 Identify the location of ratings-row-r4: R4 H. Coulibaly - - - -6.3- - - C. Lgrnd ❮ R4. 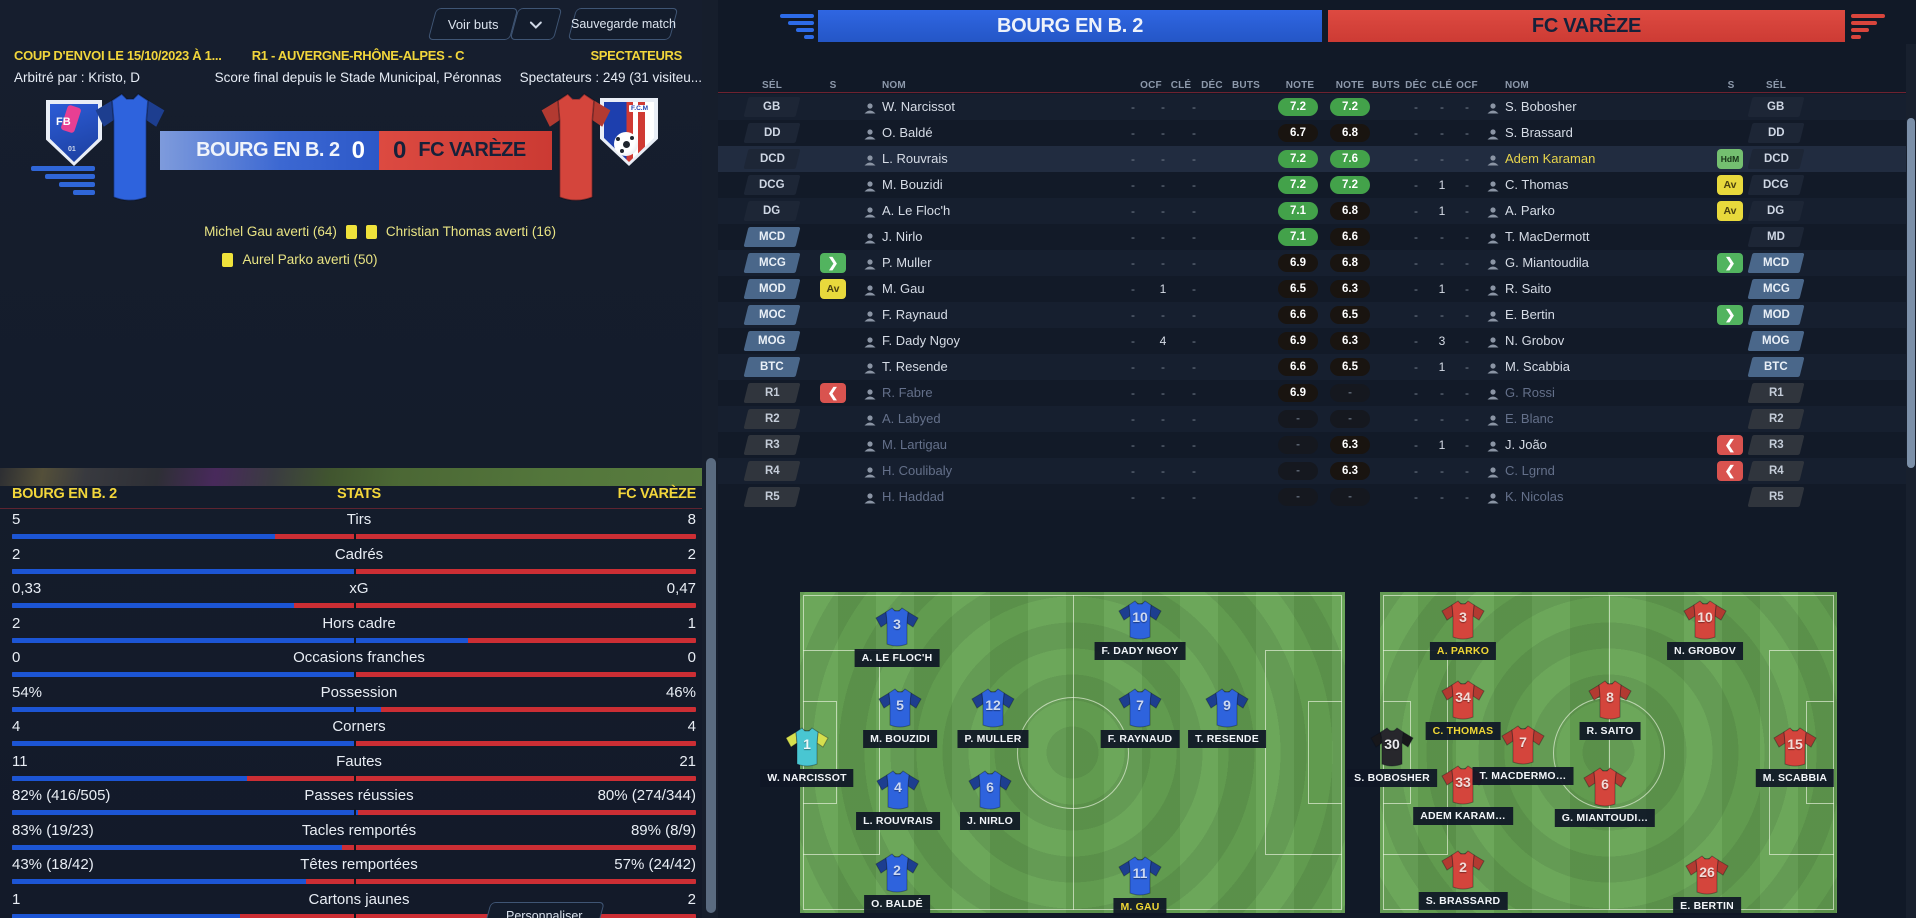
(1312, 471).